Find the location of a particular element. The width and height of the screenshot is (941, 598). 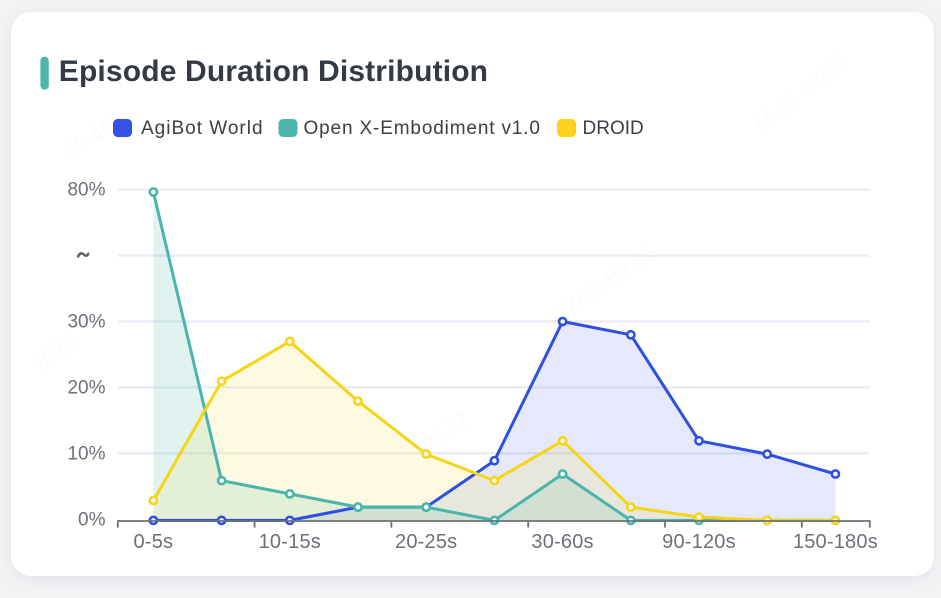

svg-text: 10% is located at coordinates (86, 454).